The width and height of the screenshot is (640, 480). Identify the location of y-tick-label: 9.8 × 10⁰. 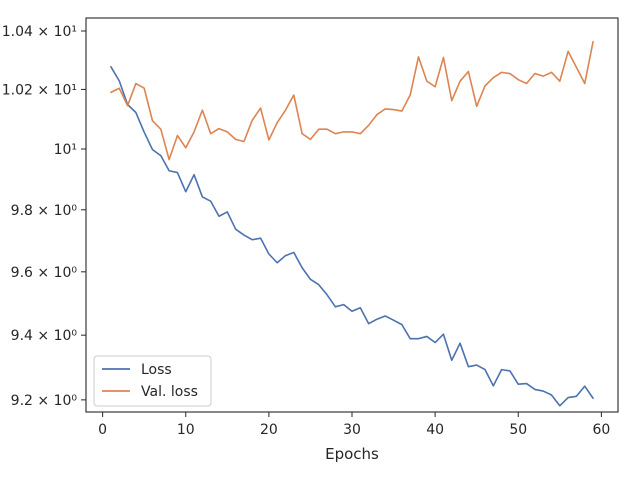
(44, 211).